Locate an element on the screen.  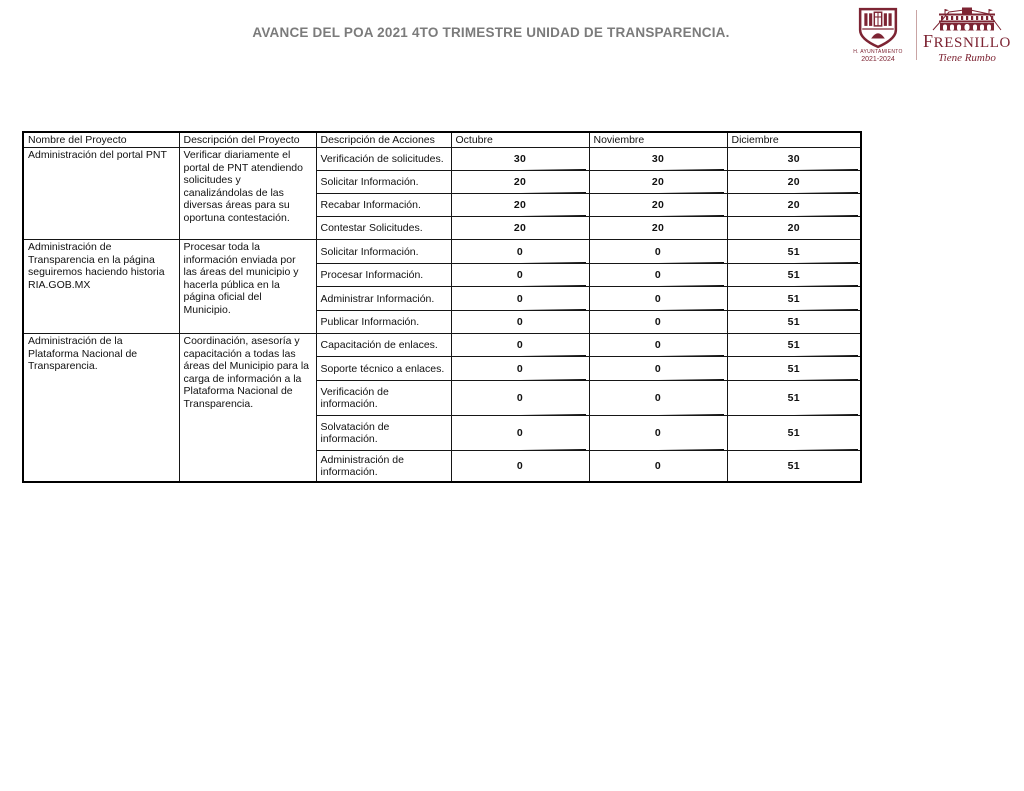
column-header-descripcion-acciones: Descripción de Acciones is located at coordinates (383, 139).